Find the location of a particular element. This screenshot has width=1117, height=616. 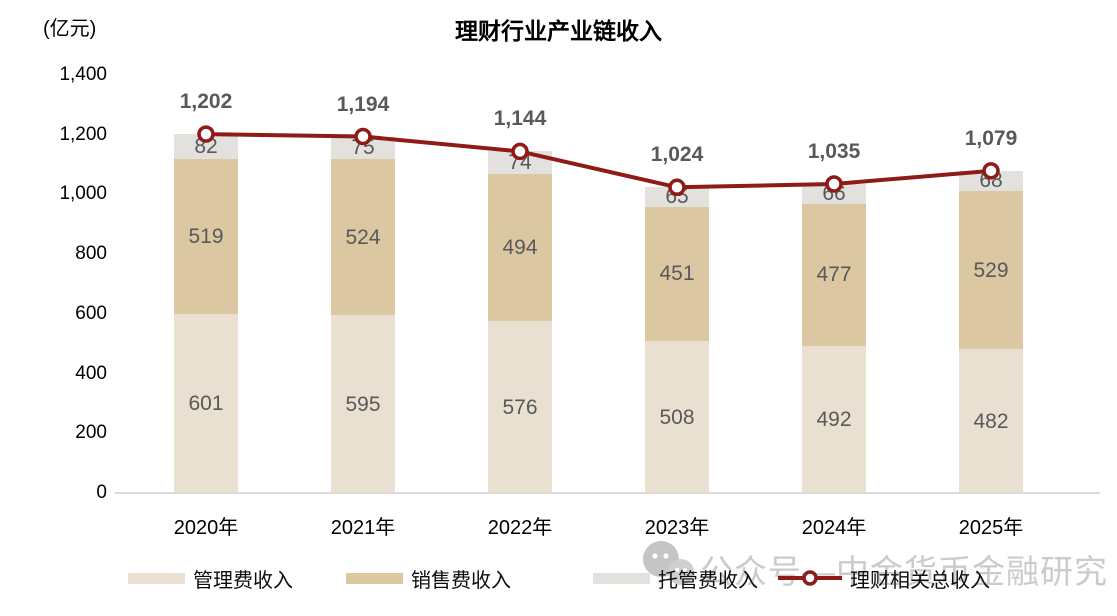

y-axis-tick-label: 1,200 is located at coordinates (83, 134).